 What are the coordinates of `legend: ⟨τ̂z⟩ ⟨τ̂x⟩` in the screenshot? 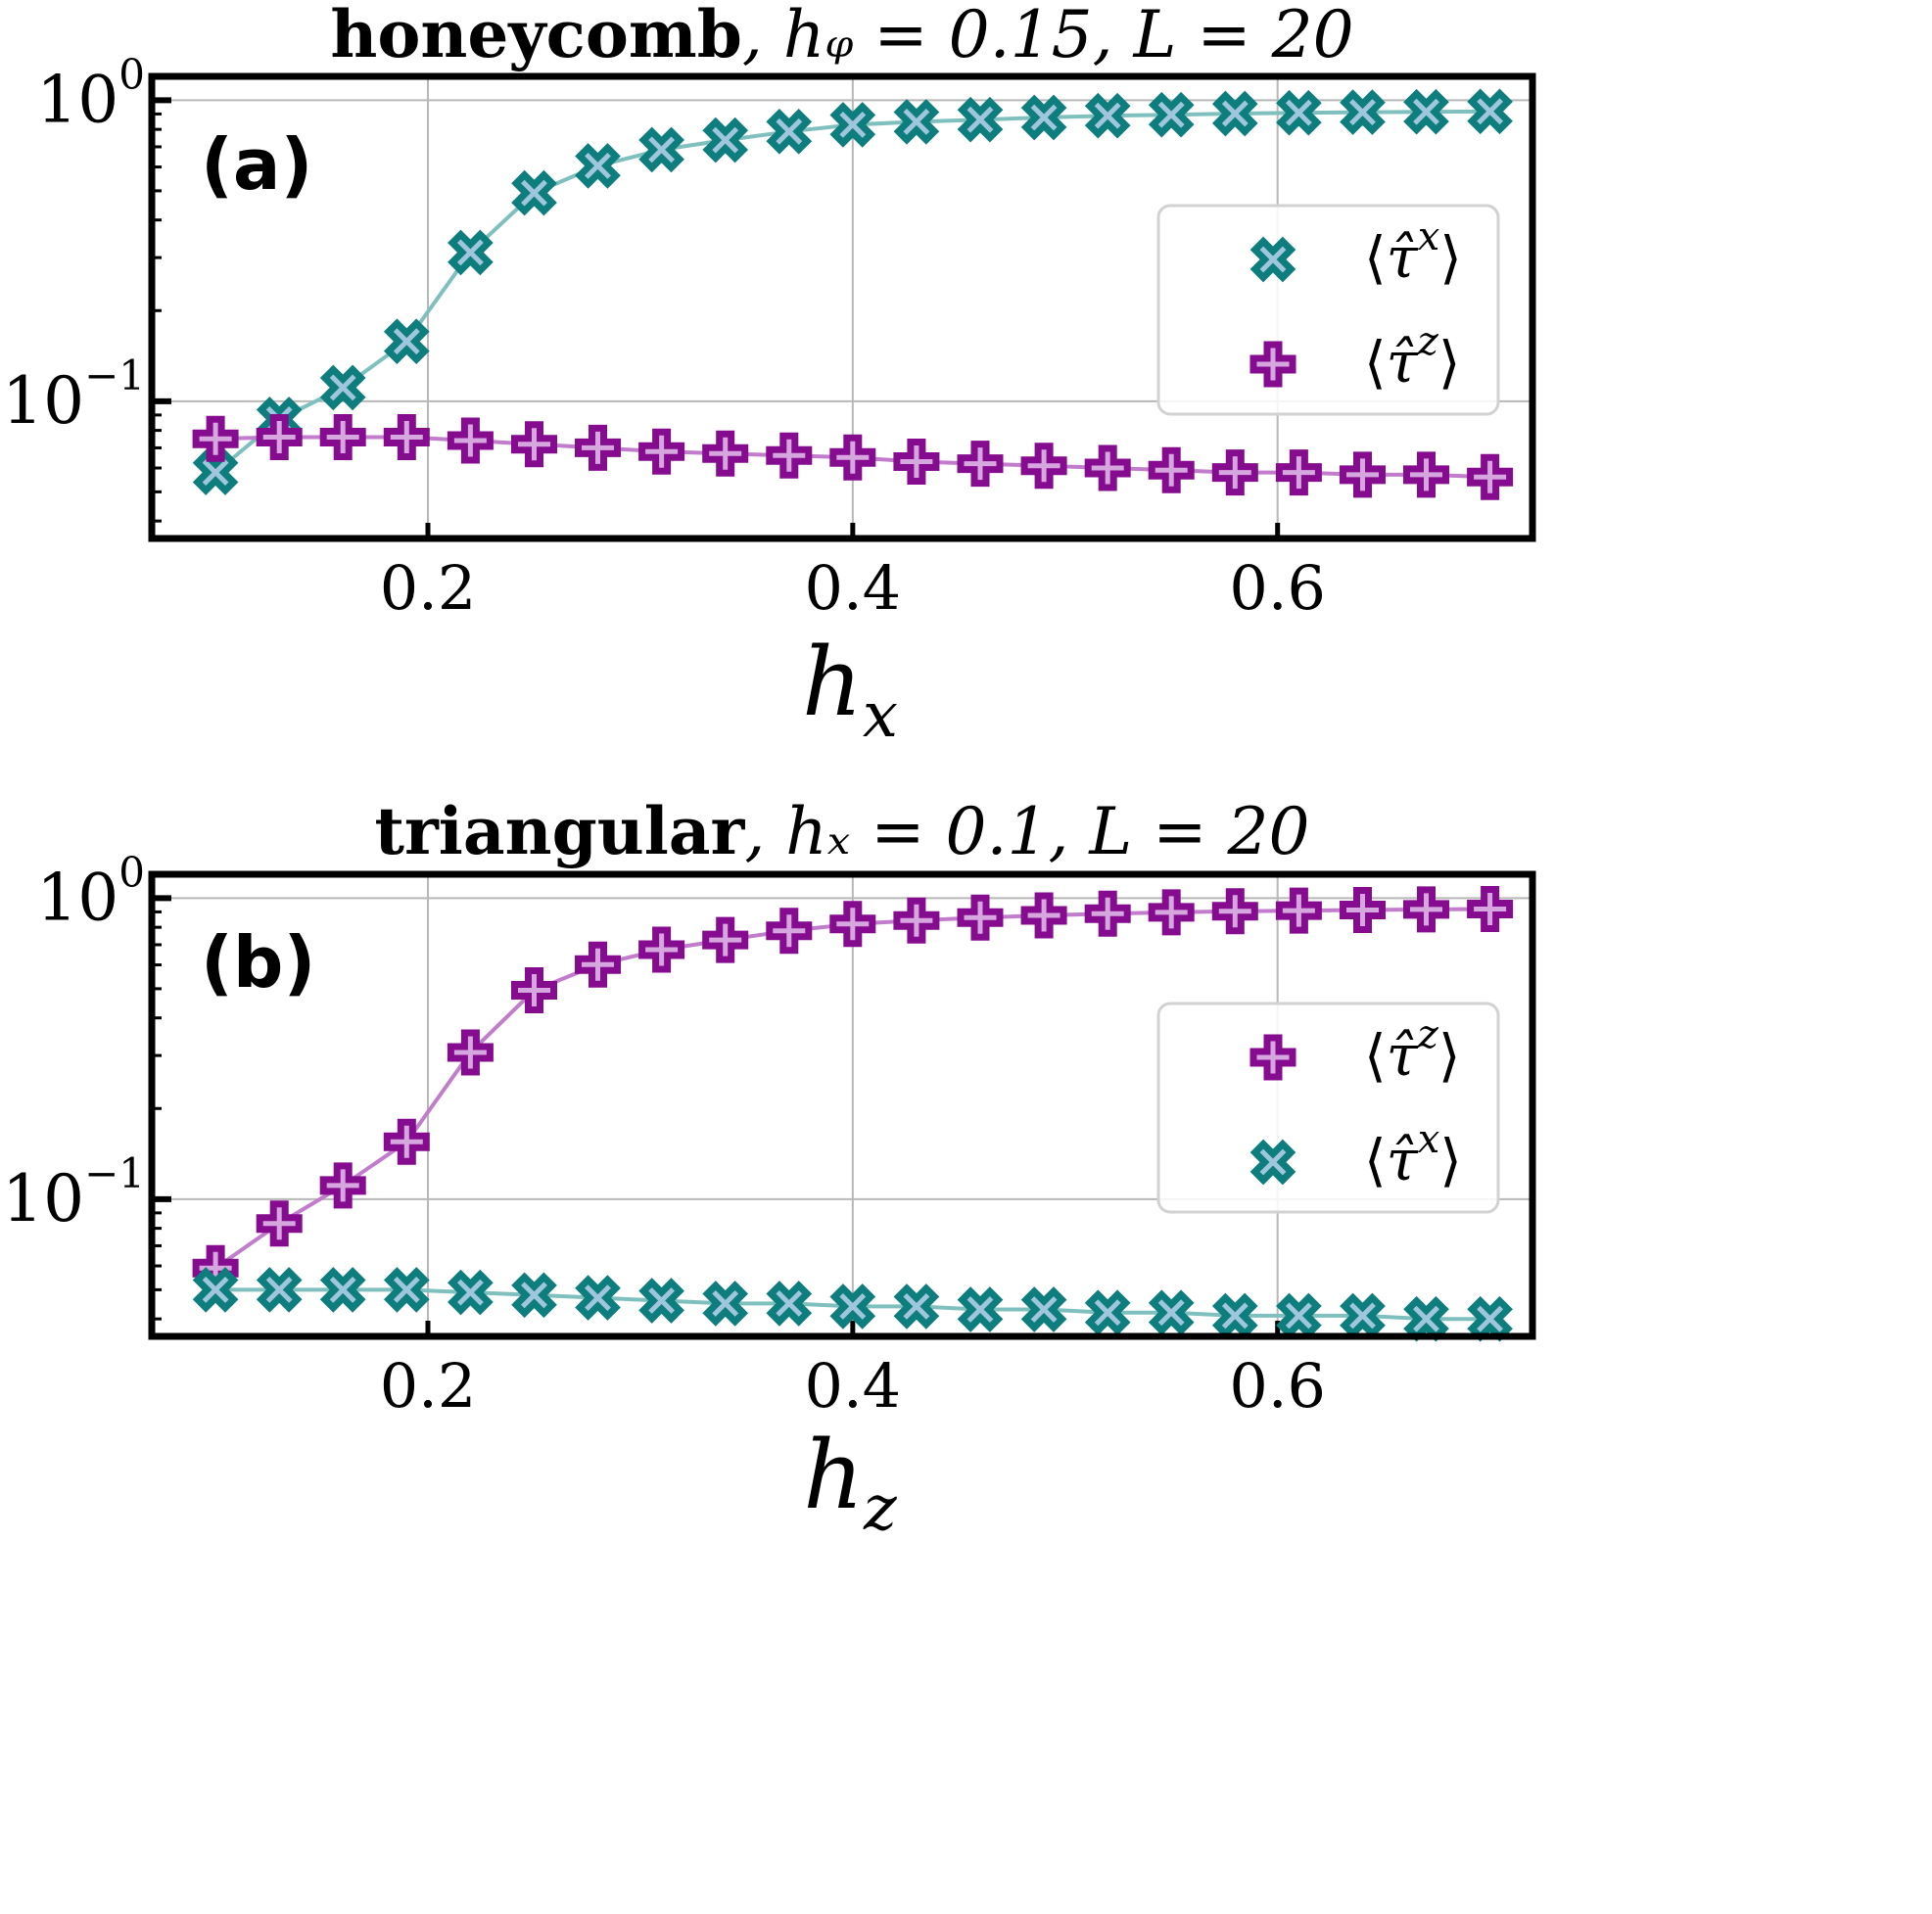 It's located at (1328, 1108).